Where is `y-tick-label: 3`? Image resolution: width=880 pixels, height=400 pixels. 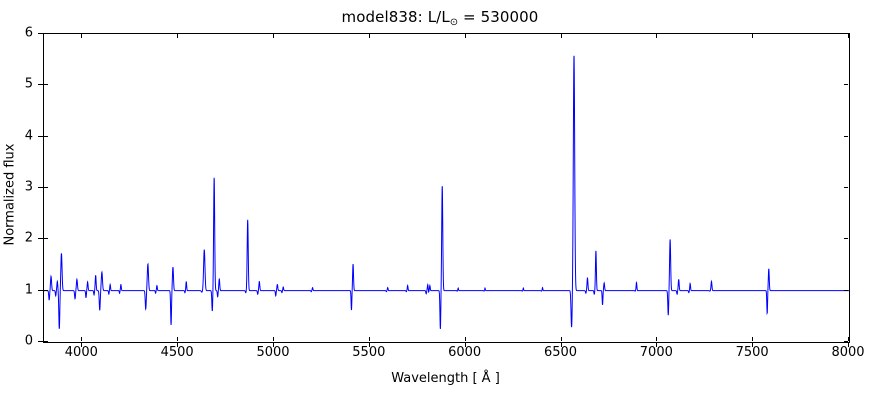
y-tick-label: 3 is located at coordinates (28, 187).